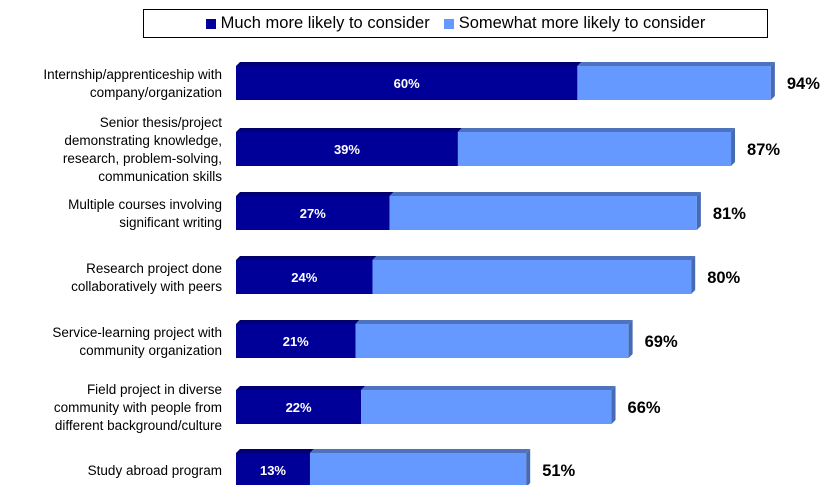  Describe the element at coordinates (145, 204) in the screenshot. I see `category-label-line: Multiple courses involving` at that location.